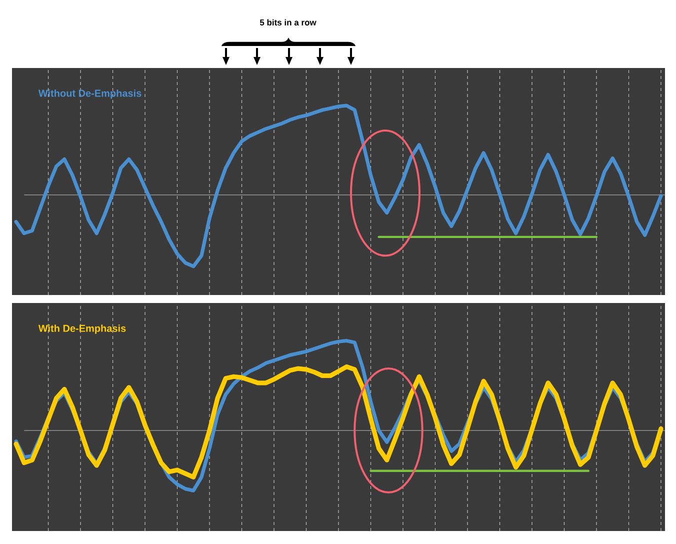 This screenshot has height=544, width=676. What do you see at coordinates (90, 94) in the screenshot?
I see `text: Without De-Emphasis` at bounding box center [90, 94].